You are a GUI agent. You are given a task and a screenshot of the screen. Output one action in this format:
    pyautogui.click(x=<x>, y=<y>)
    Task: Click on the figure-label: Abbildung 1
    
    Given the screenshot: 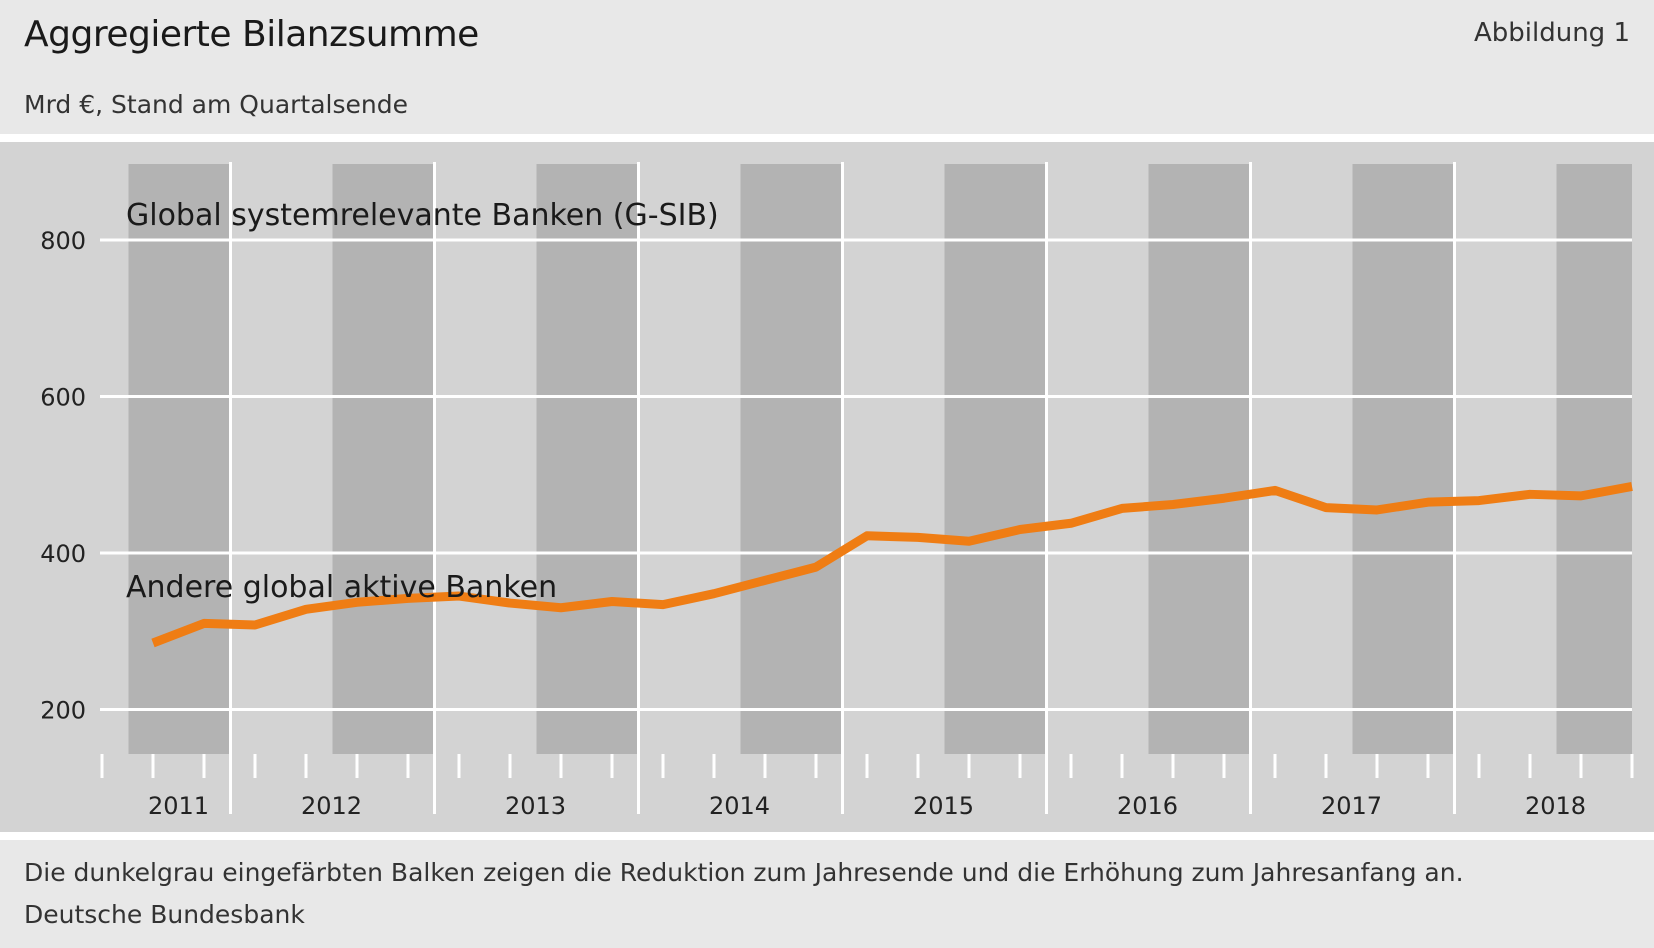 What is the action you would take?
    pyautogui.click(x=1551, y=33)
    